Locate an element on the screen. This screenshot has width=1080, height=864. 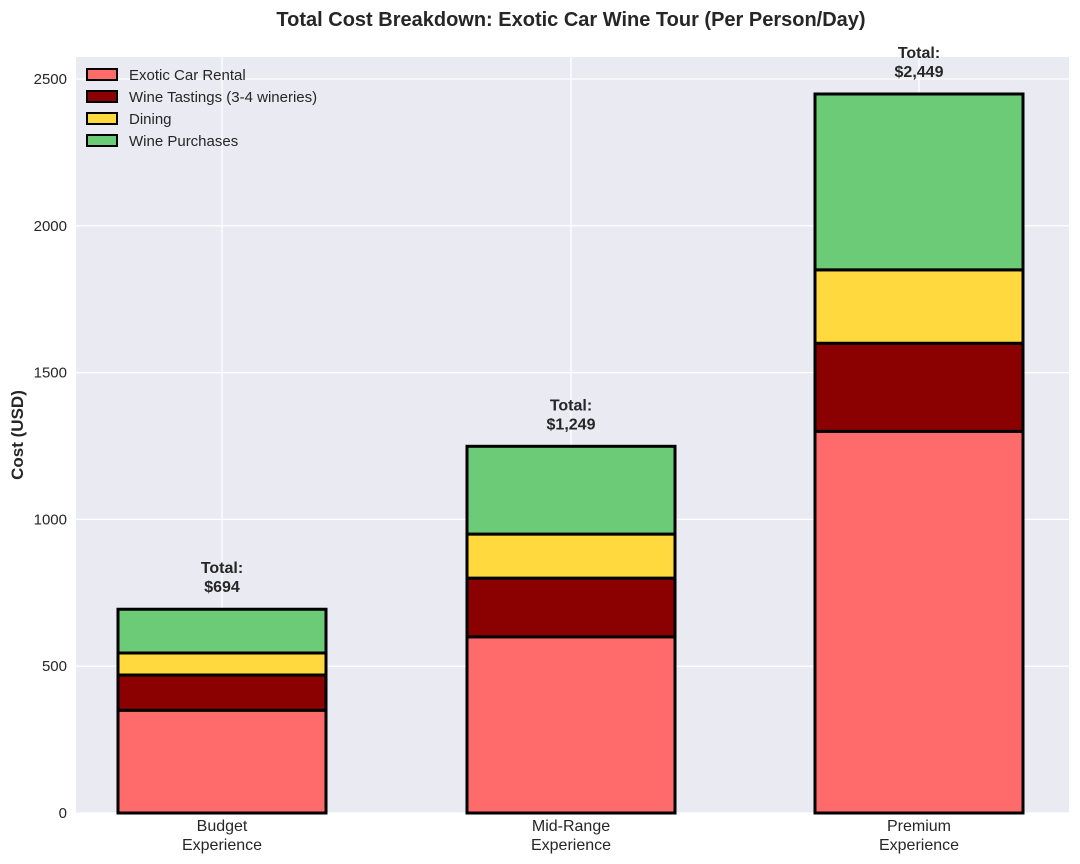
y-tick-label: 2000 is located at coordinates (50, 226).